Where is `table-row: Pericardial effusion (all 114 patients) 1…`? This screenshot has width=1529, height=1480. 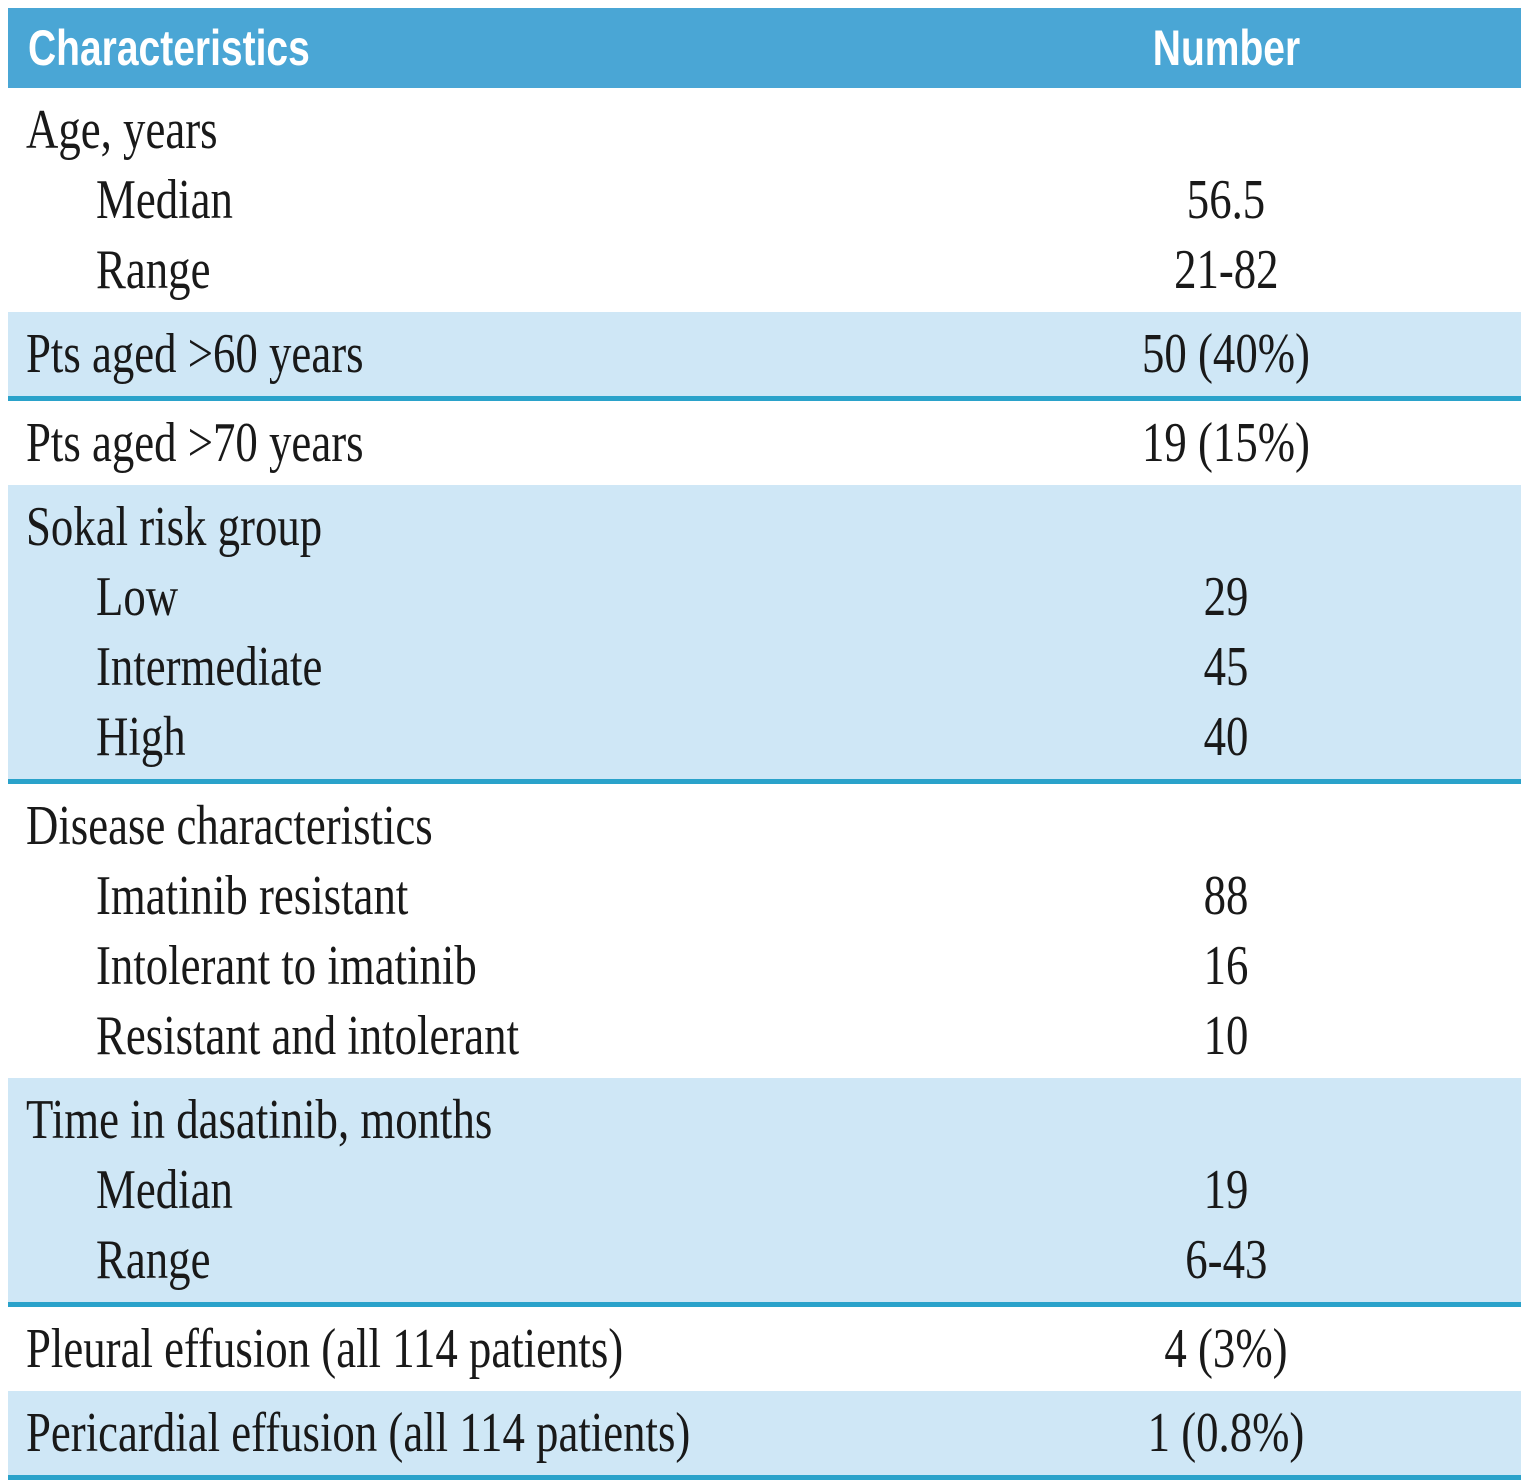
table-row: Pericardial effusion (all 114 patients) 1… is located at coordinates (764, 1433).